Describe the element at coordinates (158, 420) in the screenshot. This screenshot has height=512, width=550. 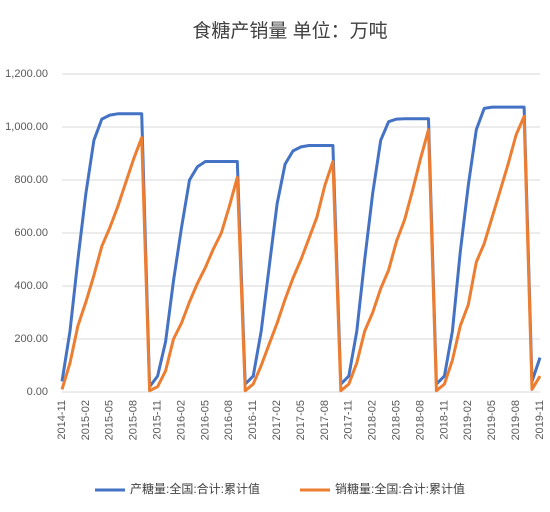
I see `x-tick-label: 2015-11` at that location.